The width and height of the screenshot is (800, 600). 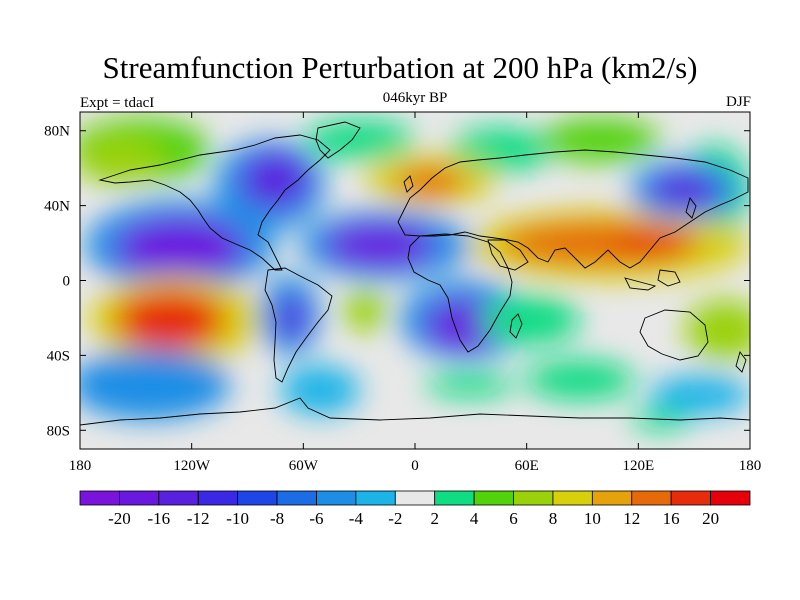 I want to click on lat-tick-label: 80N, so click(x=57, y=132).